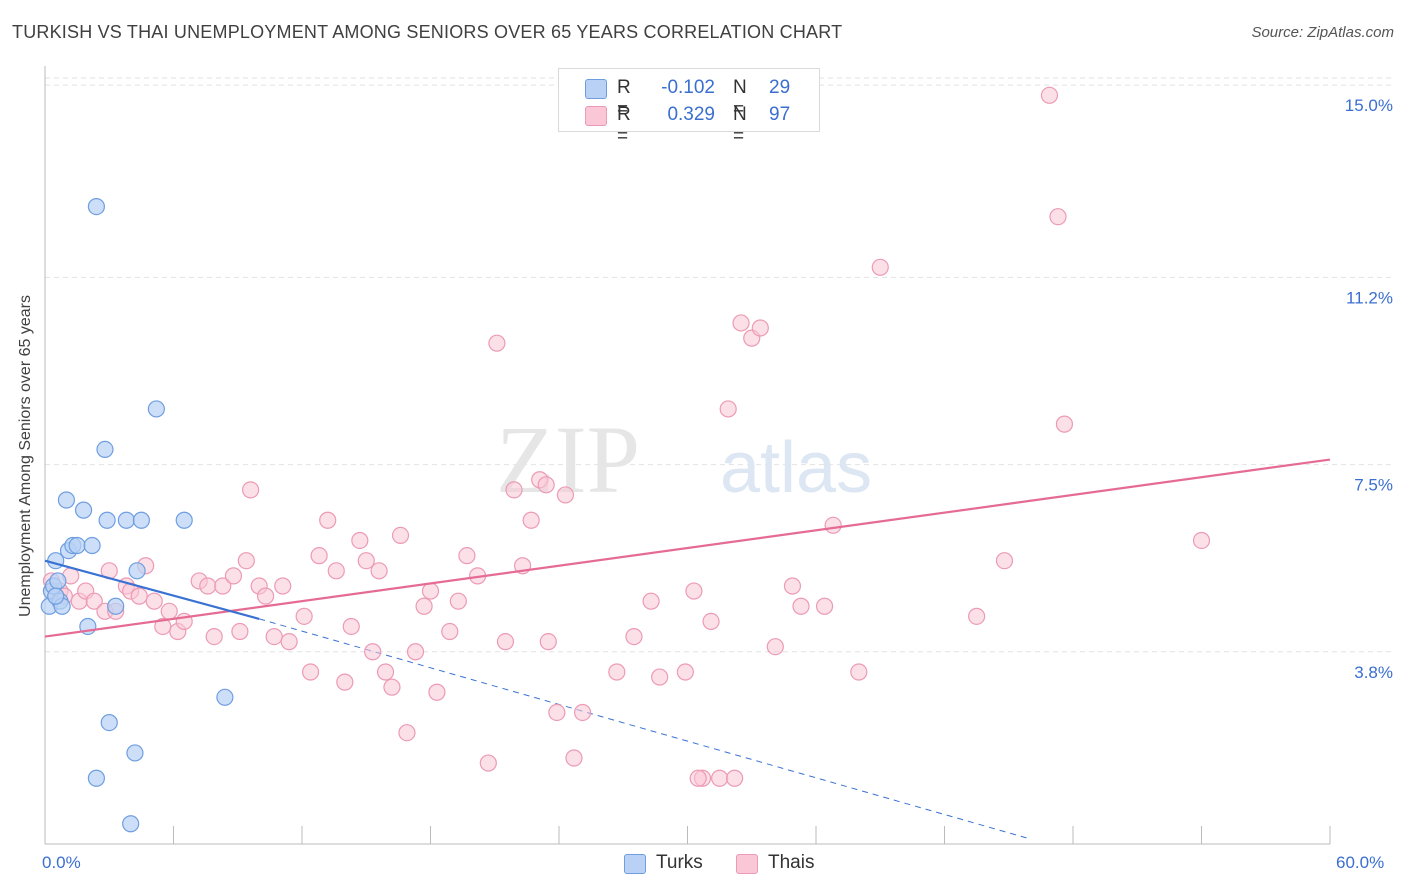 This screenshot has height=892, width=1406. What do you see at coordinates (1369, 105) in the screenshot?
I see `y-tick-label: 15.0%` at bounding box center [1369, 105].